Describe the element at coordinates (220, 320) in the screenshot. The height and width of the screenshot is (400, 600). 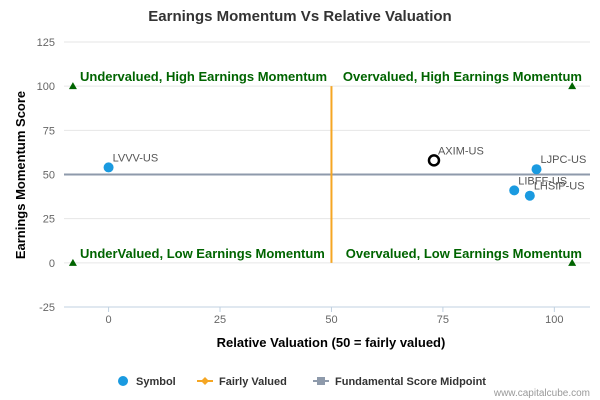
I see `x-tick-label: 25` at that location.